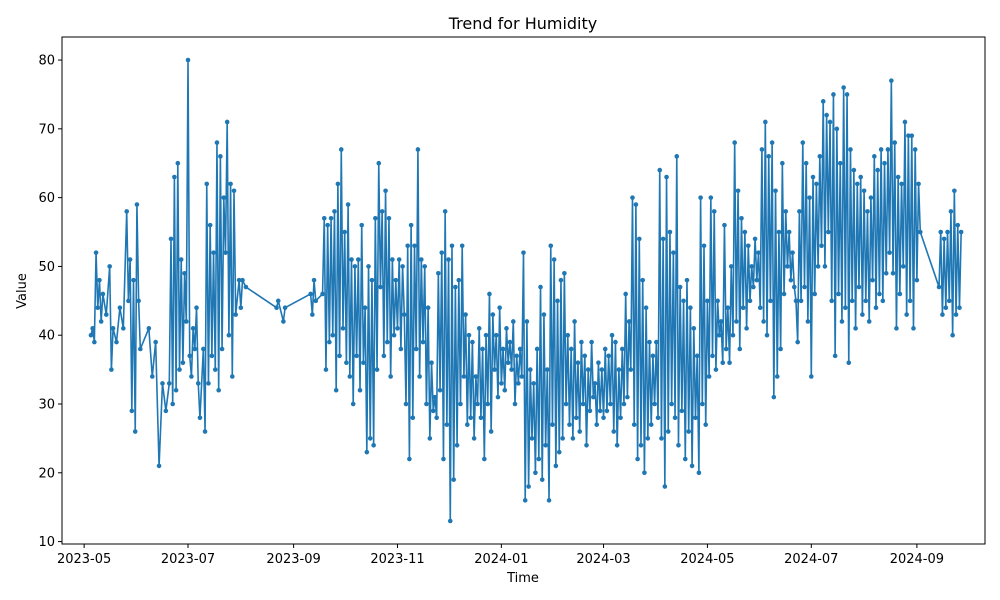 This screenshot has height=600, width=1000. What do you see at coordinates (46, 129) in the screenshot?
I see `y-tick-label: 70` at bounding box center [46, 129].